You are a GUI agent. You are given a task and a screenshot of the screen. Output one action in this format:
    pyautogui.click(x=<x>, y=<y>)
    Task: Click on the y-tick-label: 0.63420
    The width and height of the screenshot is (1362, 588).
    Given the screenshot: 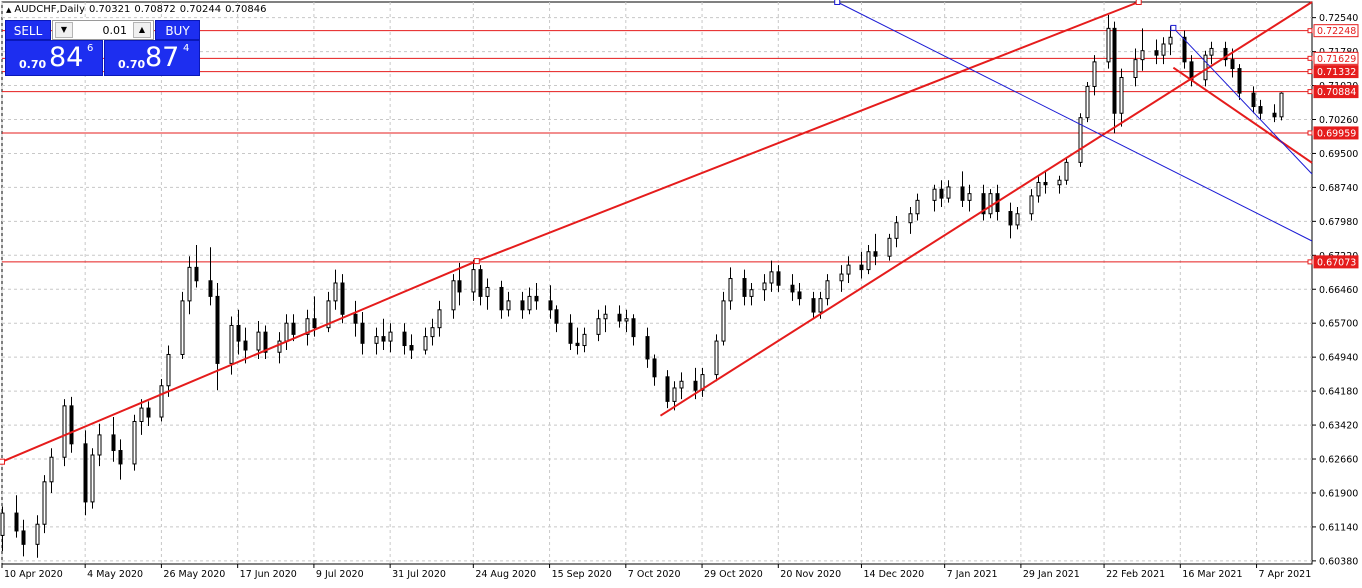 What is the action you would take?
    pyautogui.click(x=1338, y=426)
    